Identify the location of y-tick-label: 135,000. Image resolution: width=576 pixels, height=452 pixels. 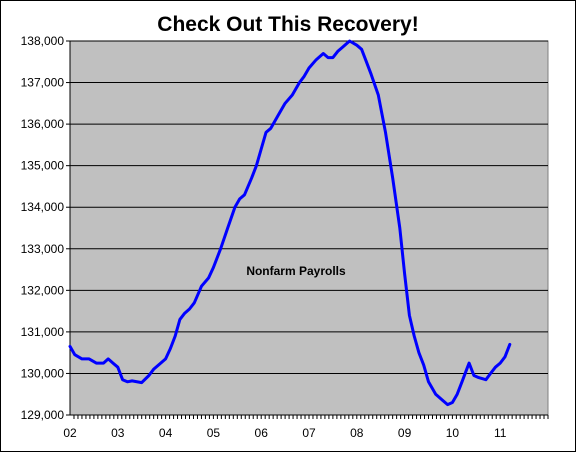
(43, 166).